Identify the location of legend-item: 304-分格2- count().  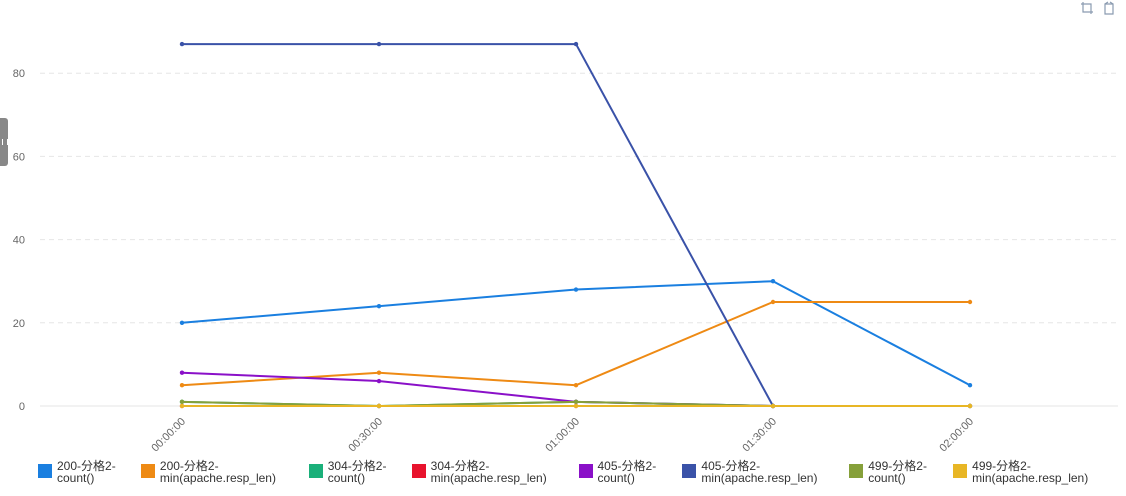
(360, 472).